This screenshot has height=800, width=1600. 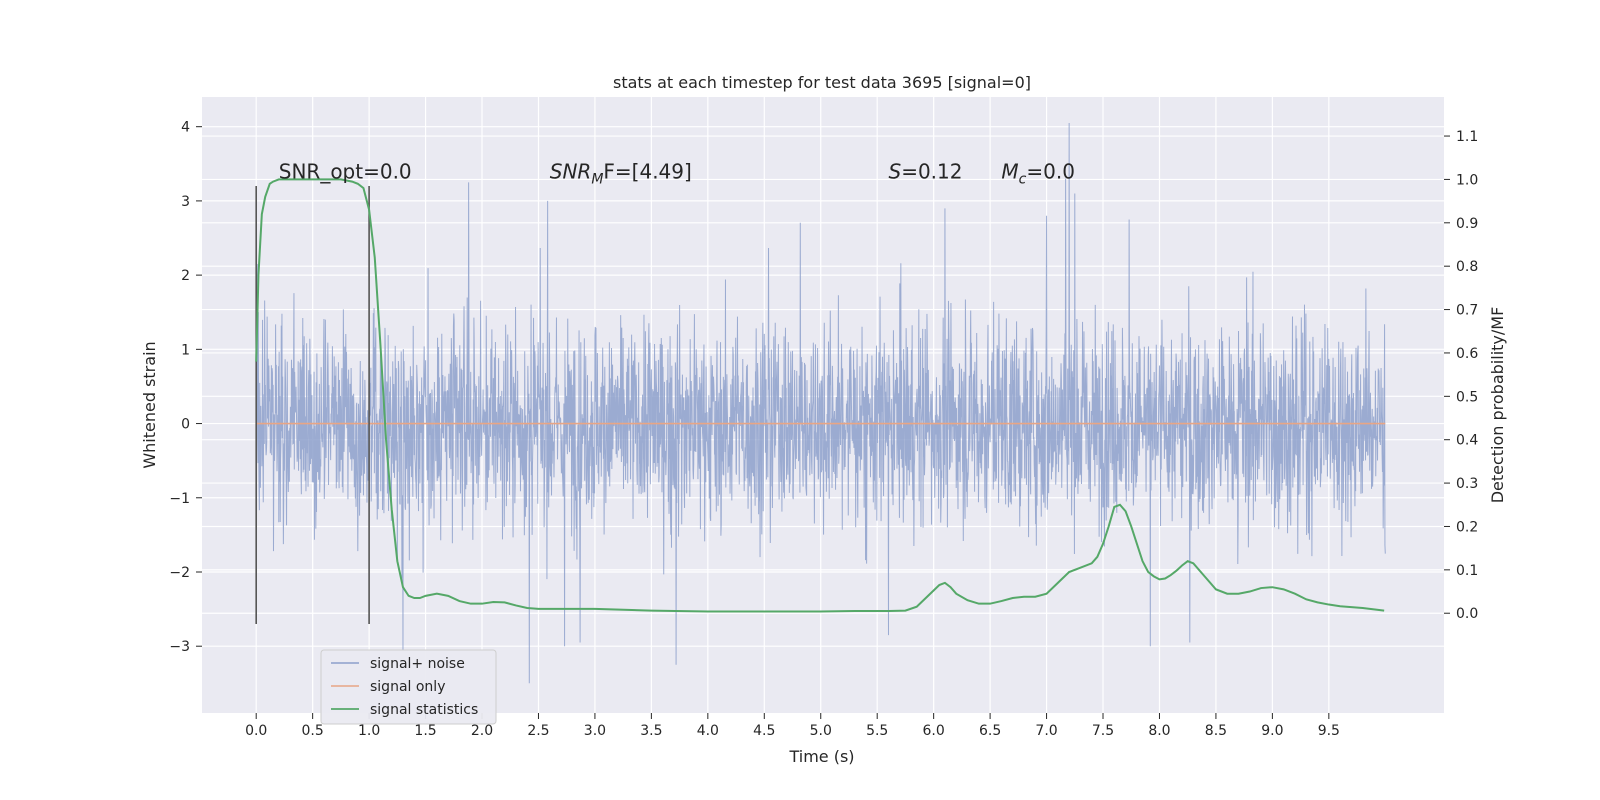 I want to click on x-tick-label-14: 7.0, so click(x=1046, y=731).